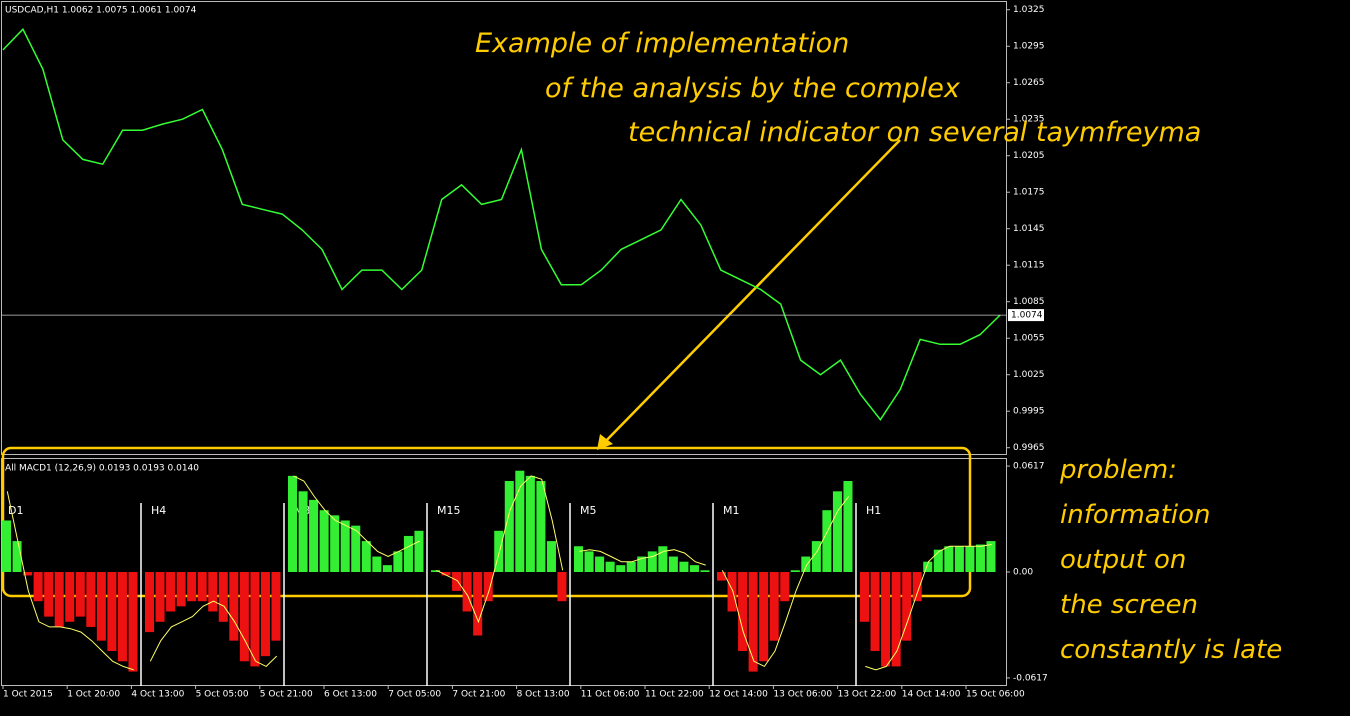 Image resolution: width=1350 pixels, height=716 pixels. Describe the element at coordinates (1029, 156) in the screenshot. I see `y-tick-label: 1.0205` at that location.